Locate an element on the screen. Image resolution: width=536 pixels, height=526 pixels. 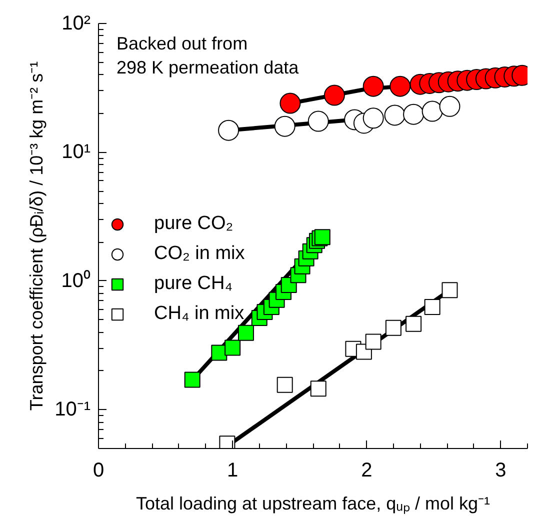
legend-label: CH₄ in mix is located at coordinates (199, 314).